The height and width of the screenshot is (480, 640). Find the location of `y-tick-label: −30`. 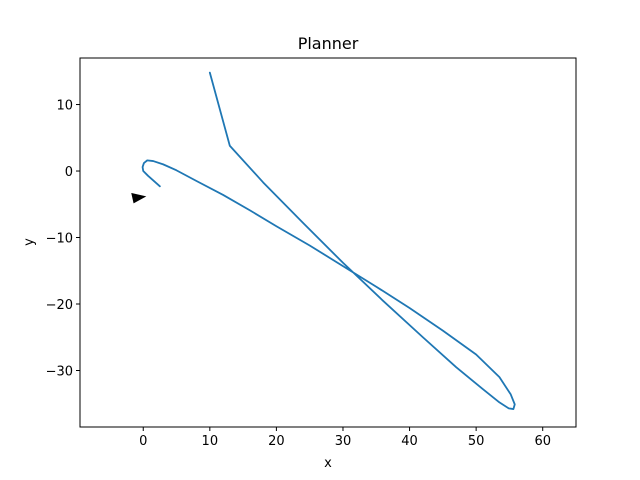

y-tick-label: −30 is located at coordinates (59, 371).